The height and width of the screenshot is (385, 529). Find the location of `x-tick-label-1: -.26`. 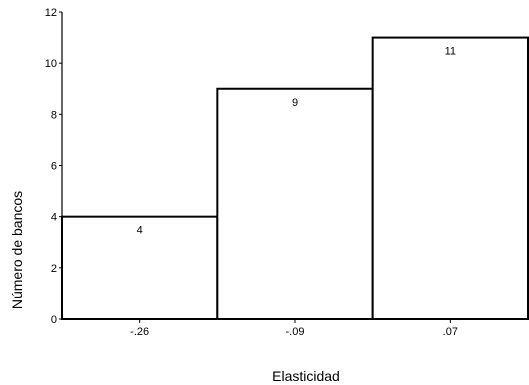

x-tick-label-1: -.26 is located at coordinates (139, 332).